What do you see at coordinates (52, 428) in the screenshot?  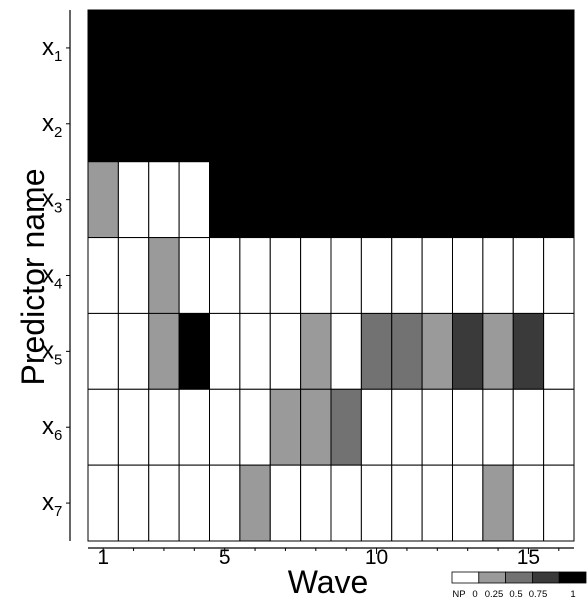 I see `row-label: x6` at bounding box center [52, 428].